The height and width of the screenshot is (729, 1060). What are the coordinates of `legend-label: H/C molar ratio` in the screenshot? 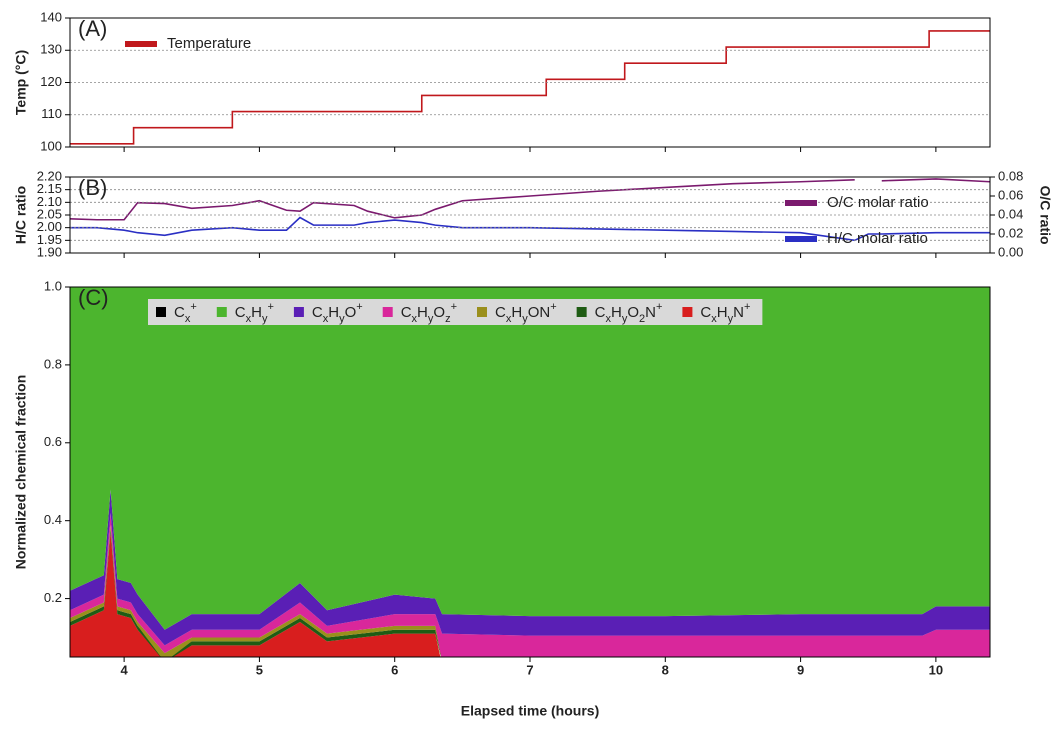 It's located at (877, 238).